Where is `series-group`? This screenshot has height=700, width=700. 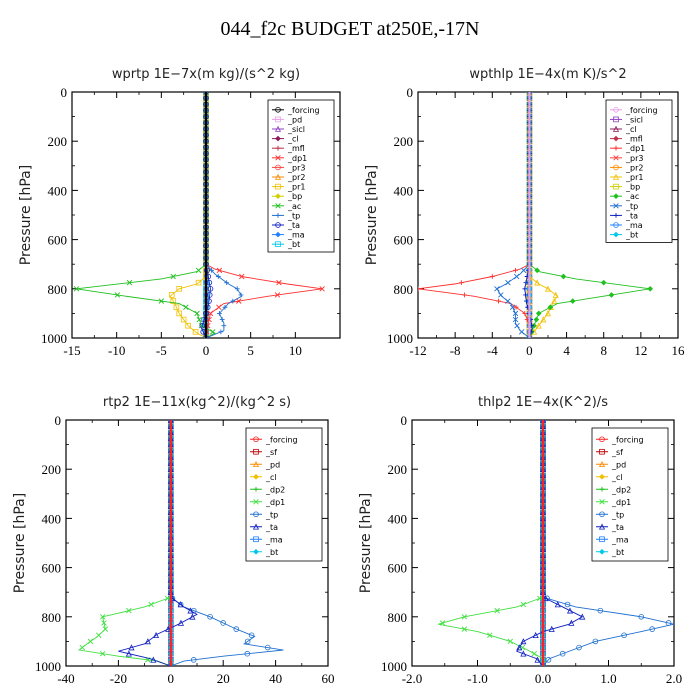
series-group is located at coordinates (181, 543).